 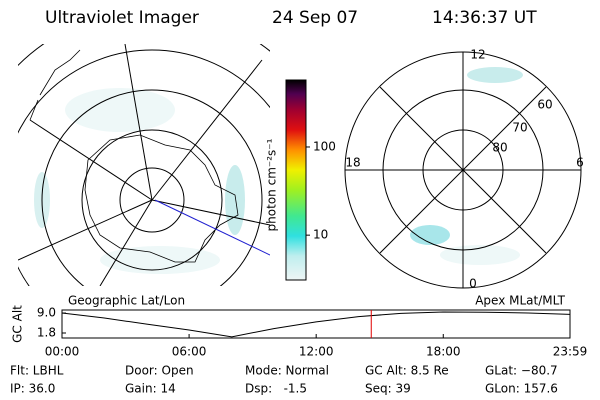 What do you see at coordinates (544, 105) in the screenshot?
I see `lat-label: 60` at bounding box center [544, 105].